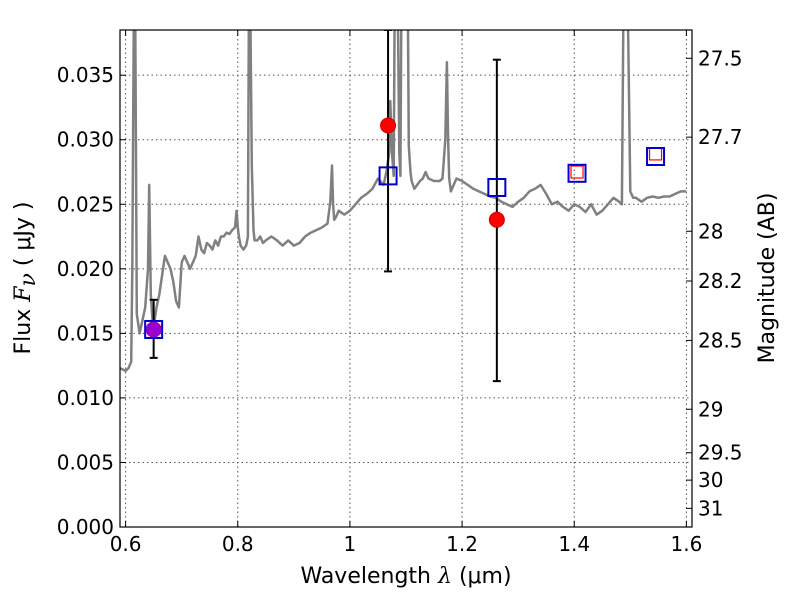  What do you see at coordinates (710, 231) in the screenshot?
I see `magnitude-tick-label: 28` at bounding box center [710, 231].